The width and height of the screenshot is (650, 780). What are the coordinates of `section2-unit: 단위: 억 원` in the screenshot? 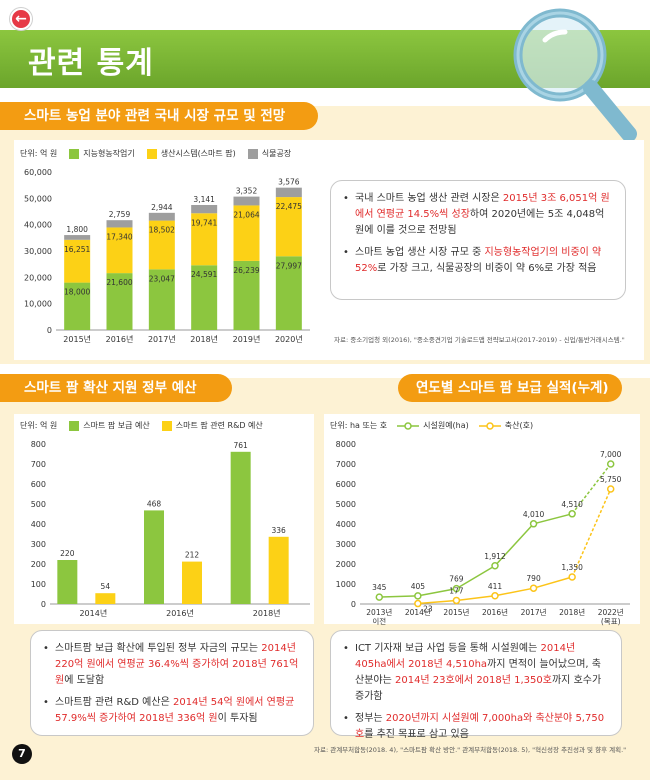 It's located at (39, 425).